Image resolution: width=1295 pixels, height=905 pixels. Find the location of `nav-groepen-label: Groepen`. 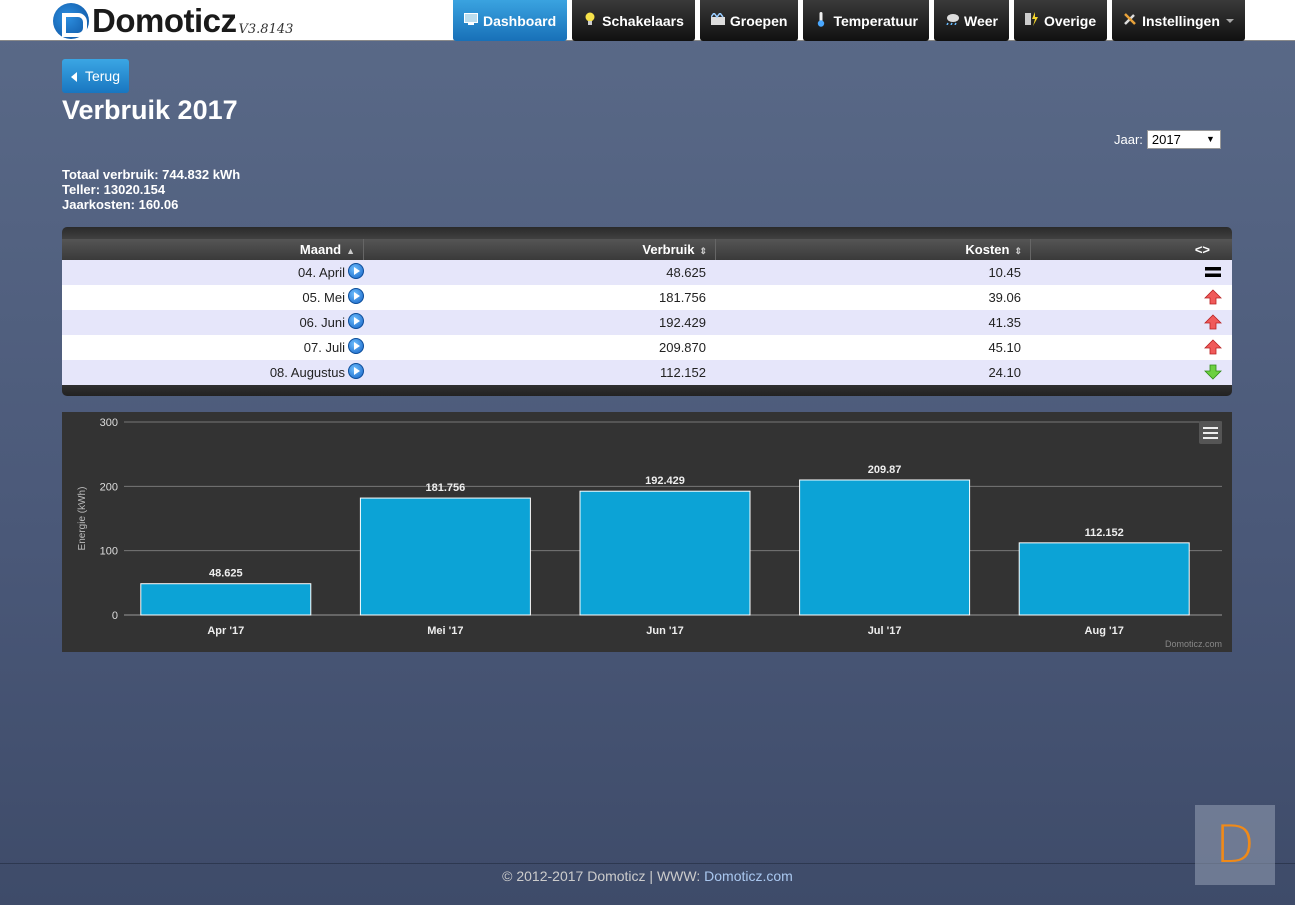

nav-groepen-label: Groepen is located at coordinates (758, 20).